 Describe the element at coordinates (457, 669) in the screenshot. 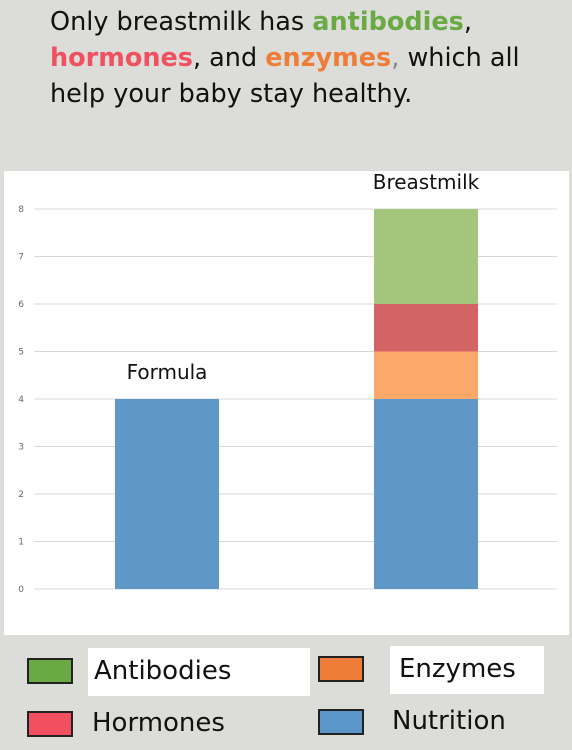

I see `legend-label-enzymes: Enzymes` at that location.